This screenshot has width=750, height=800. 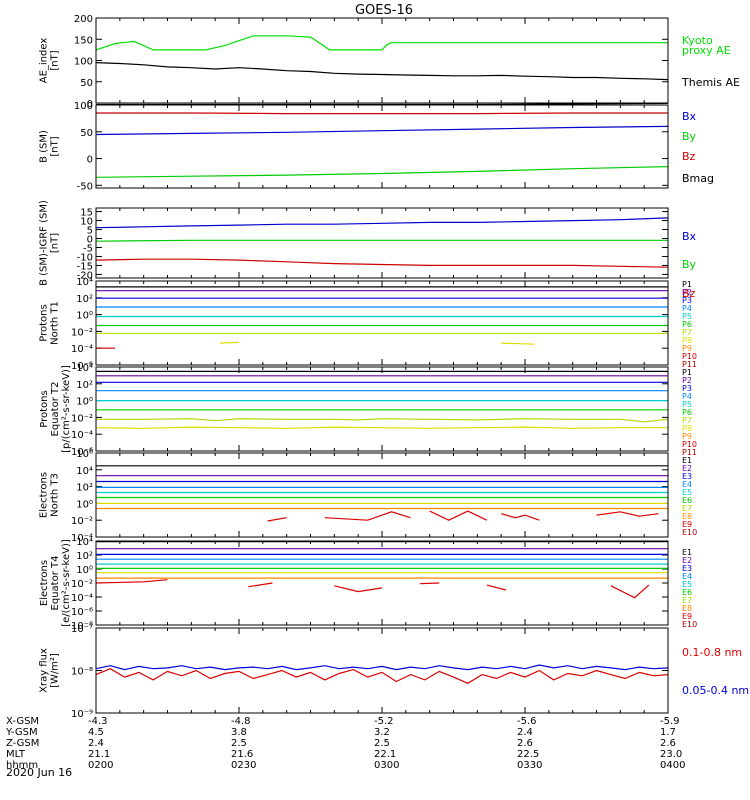 I want to click on ephemeris-value: 2.4, so click(x=525, y=732).